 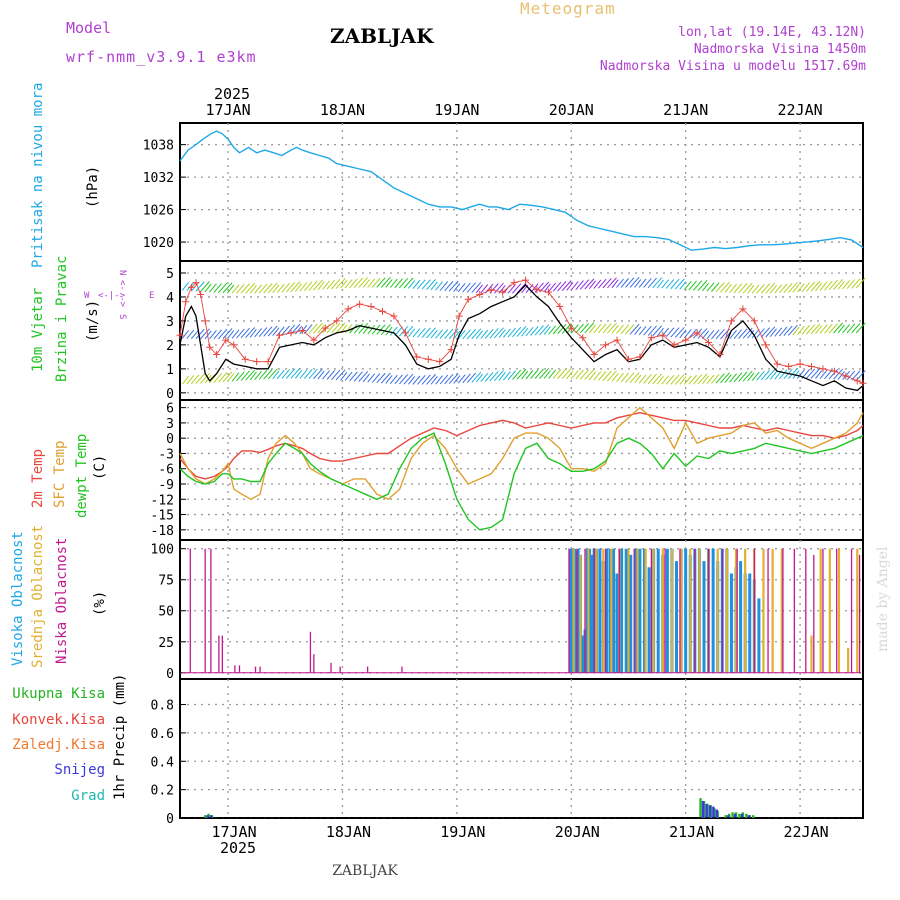 I want to click on y-tick-label: 0.6, so click(x=162, y=734).